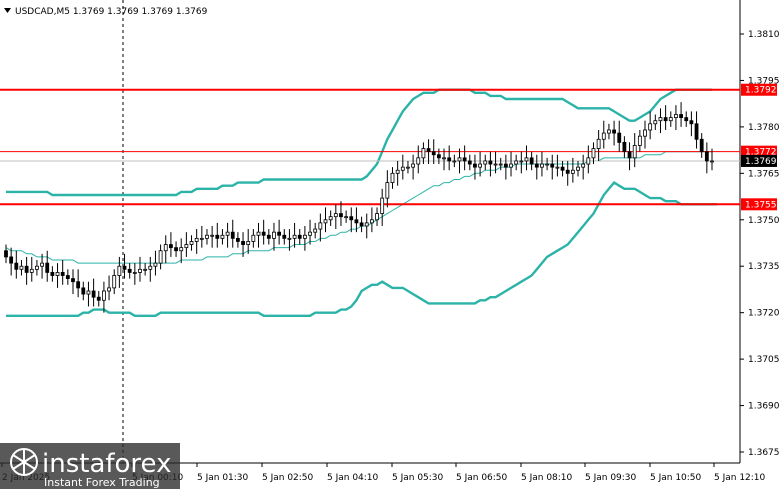 The image size is (781, 489). I want to click on time-tick-label: 5 Jan 06:50, so click(482, 478).